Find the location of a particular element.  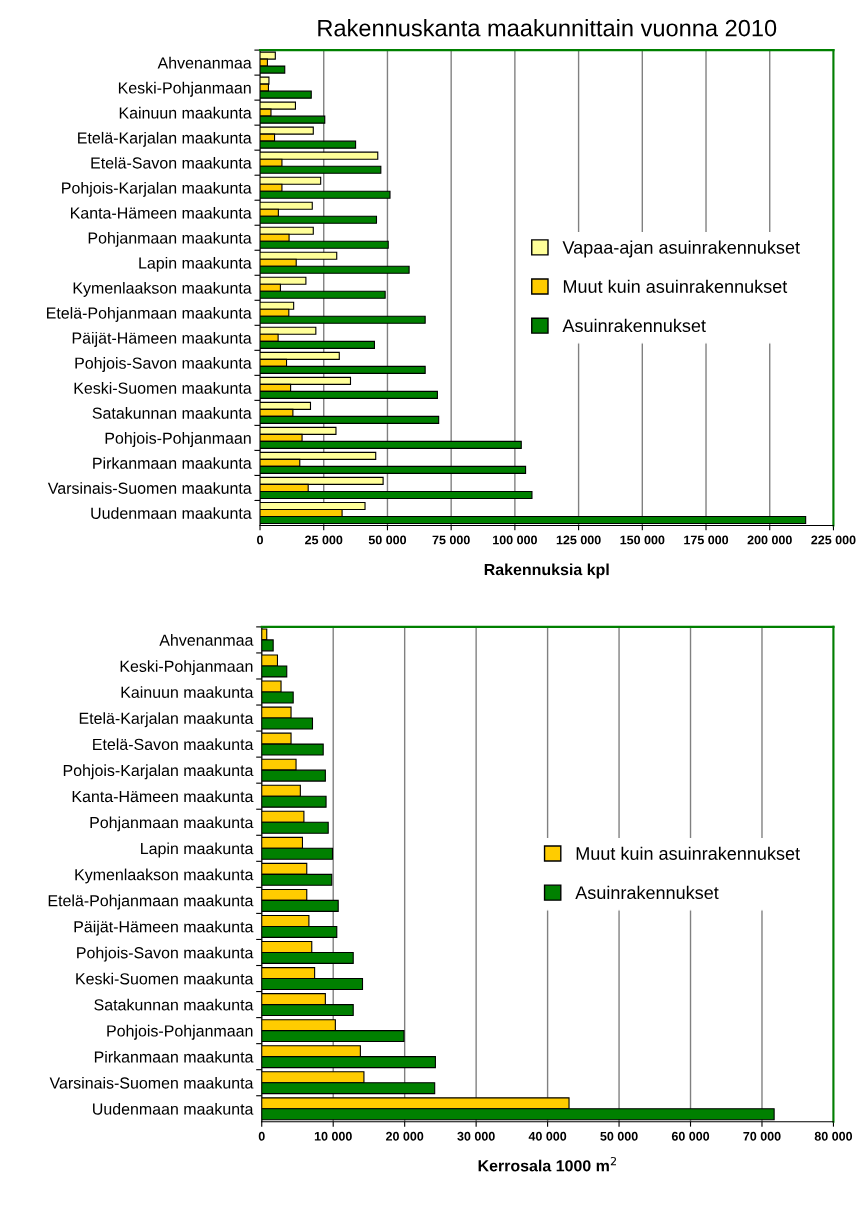

x-tick-label: 70 000 is located at coordinates (762, 1136).